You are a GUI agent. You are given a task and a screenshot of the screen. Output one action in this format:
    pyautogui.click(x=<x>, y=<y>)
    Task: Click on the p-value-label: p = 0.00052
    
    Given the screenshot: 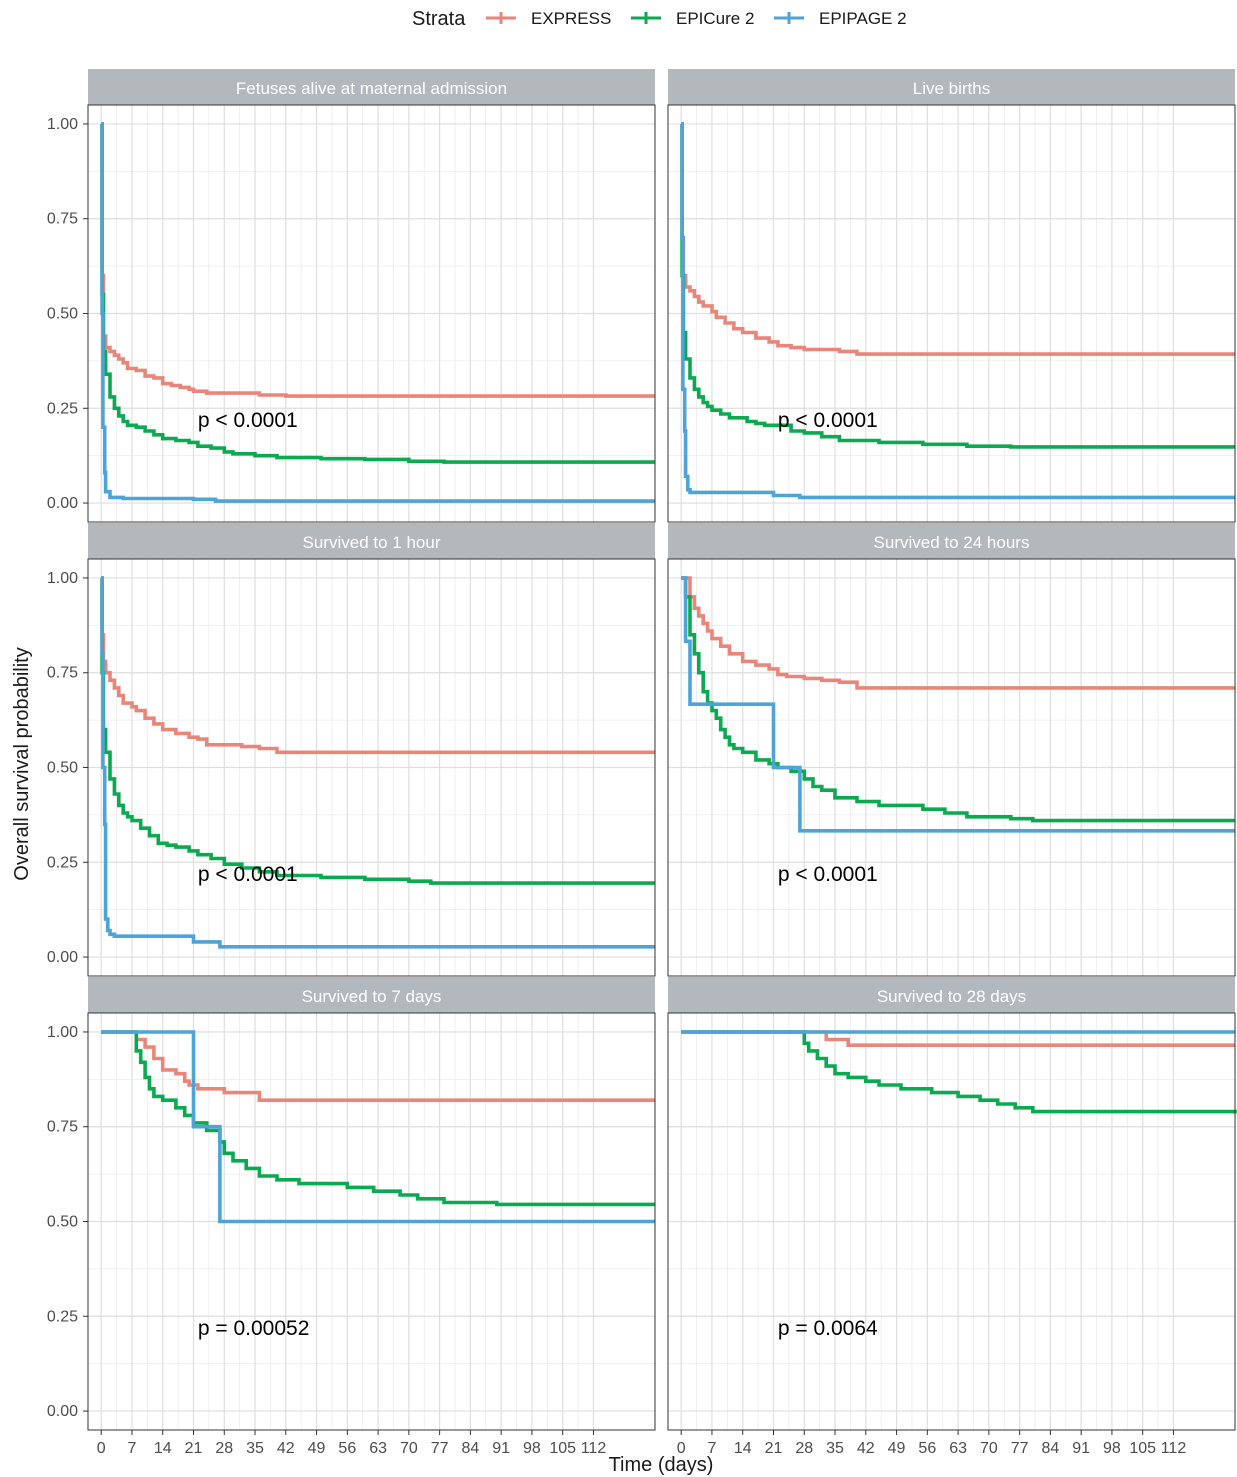 What is the action you would take?
    pyautogui.click(x=254, y=1328)
    